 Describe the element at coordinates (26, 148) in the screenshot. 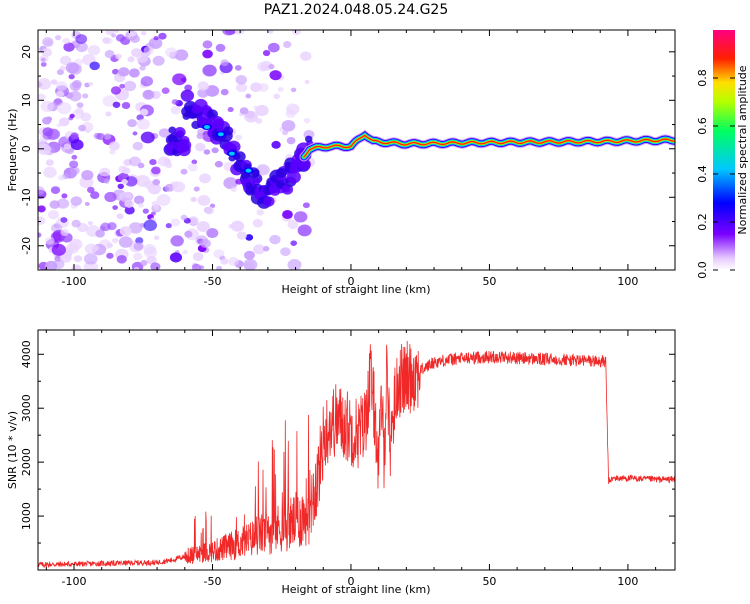

I see `spectrogram-ytick-label: 0` at that location.